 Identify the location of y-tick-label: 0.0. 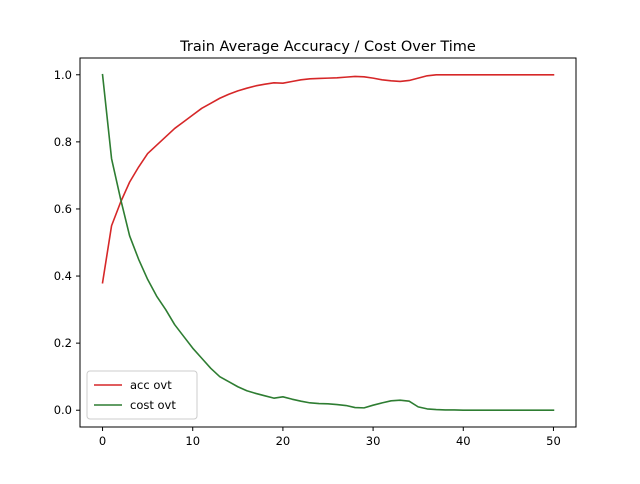
(63, 410).